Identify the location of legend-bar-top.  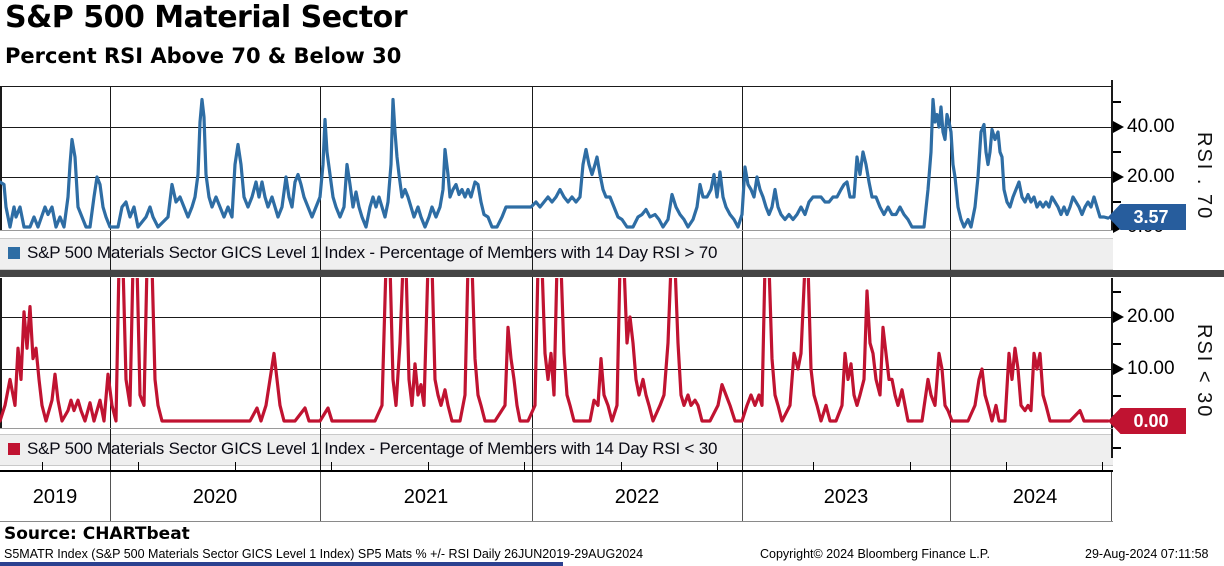
(556, 254).